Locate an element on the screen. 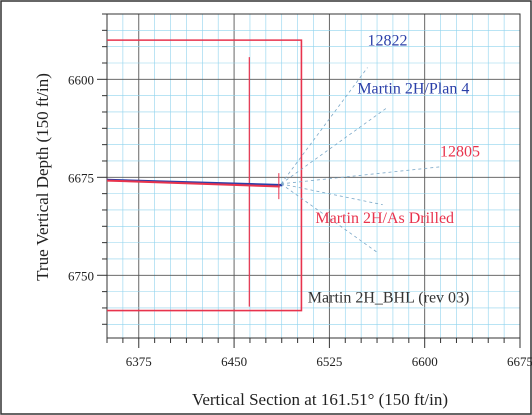 The image size is (532, 415). x-tick-label: 6675 is located at coordinates (519, 361).